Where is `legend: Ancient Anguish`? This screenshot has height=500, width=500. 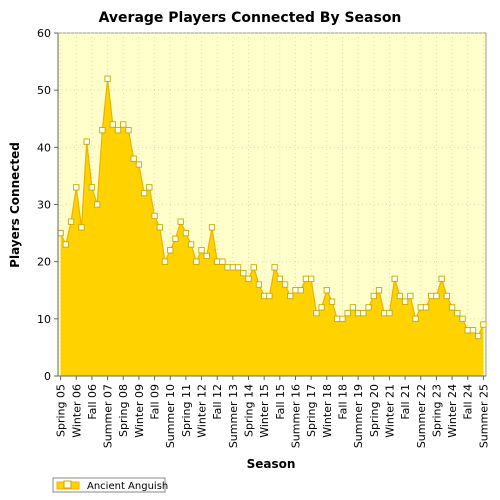 legend: Ancient Anguish is located at coordinates (110, 485).